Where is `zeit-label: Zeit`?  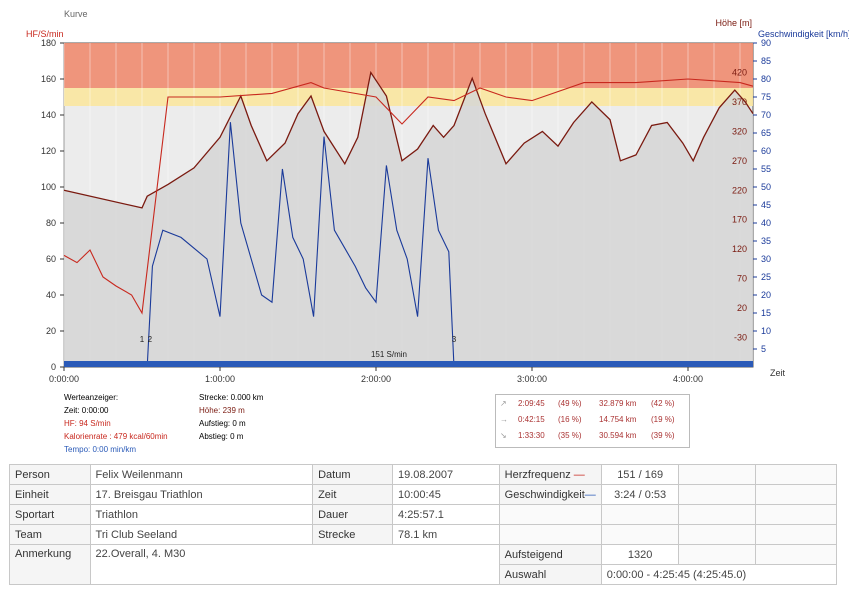
zeit-label: Zeit is located at coordinates (353, 494).